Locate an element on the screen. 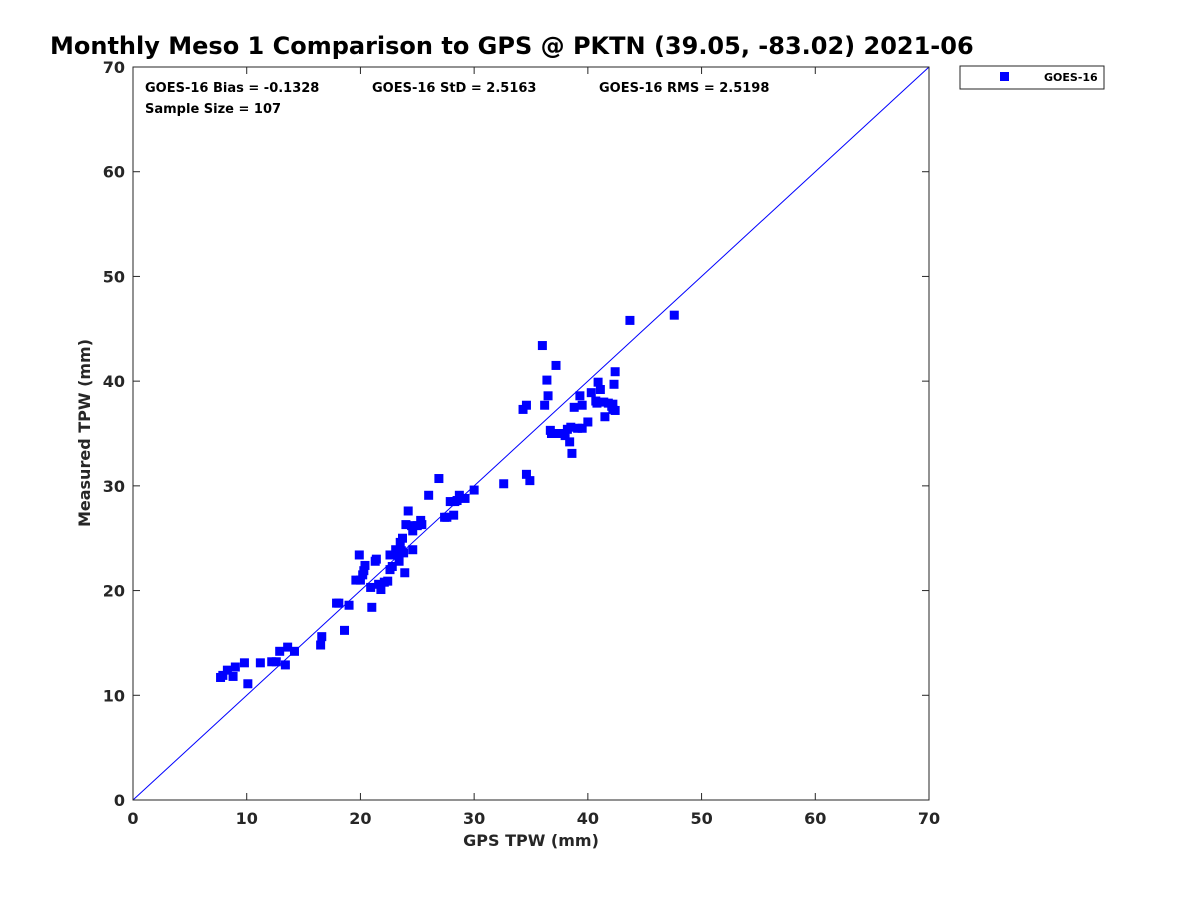 Image resolution: width=1200 pixels, height=900 pixels. y-tick-label: 0 is located at coordinates (119, 800).